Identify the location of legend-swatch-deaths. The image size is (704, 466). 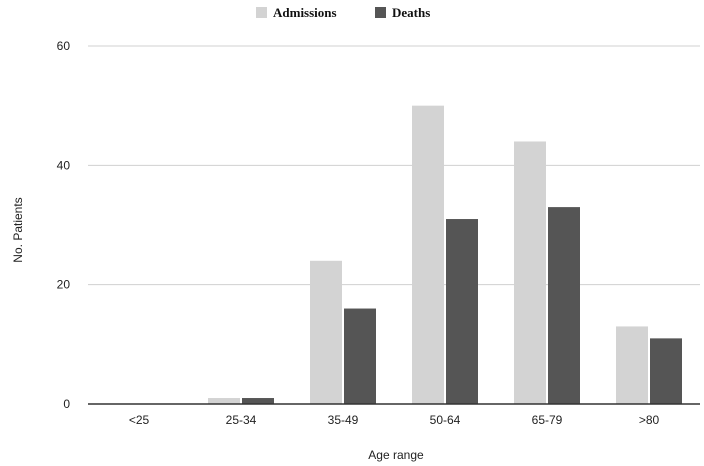
(380, 12).